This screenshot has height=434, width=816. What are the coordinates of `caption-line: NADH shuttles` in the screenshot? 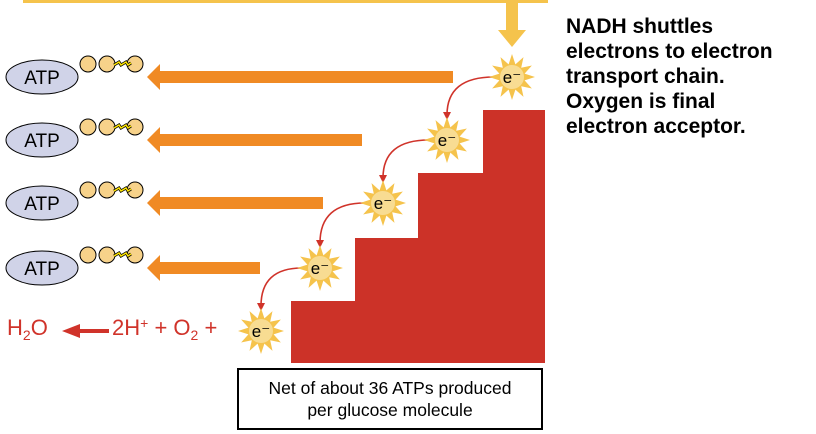 It's located at (640, 26).